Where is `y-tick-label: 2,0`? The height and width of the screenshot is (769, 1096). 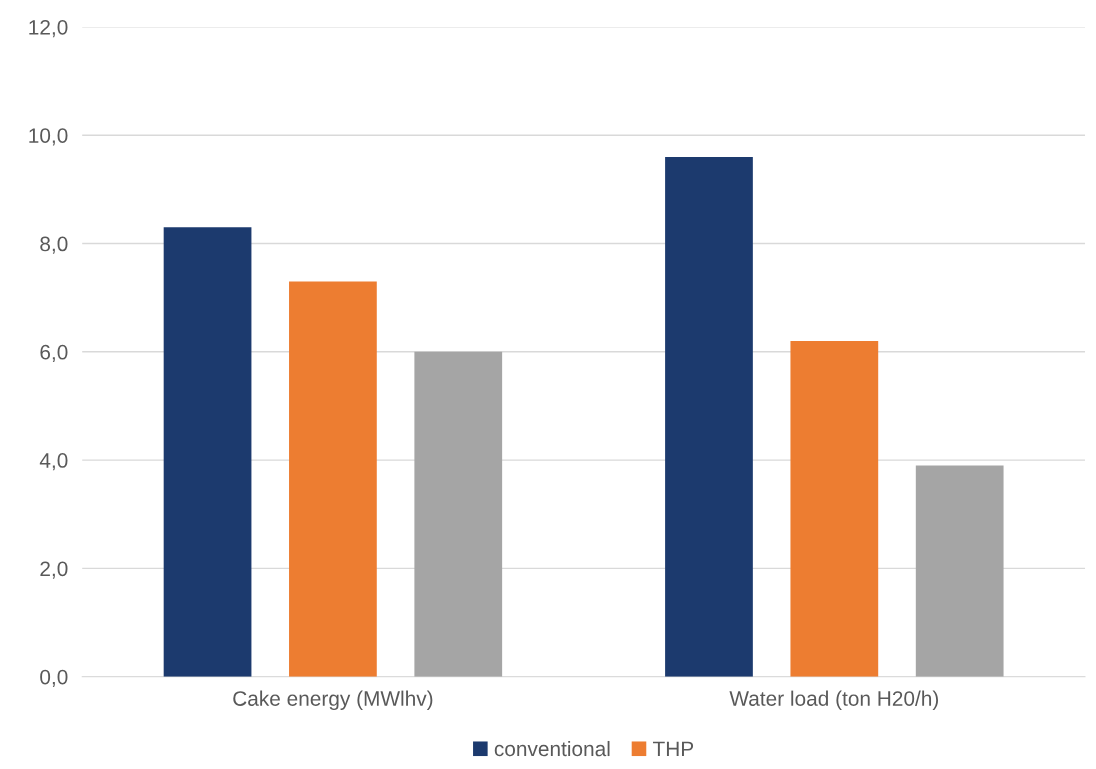
y-tick-label: 2,0 is located at coordinates (54, 570).